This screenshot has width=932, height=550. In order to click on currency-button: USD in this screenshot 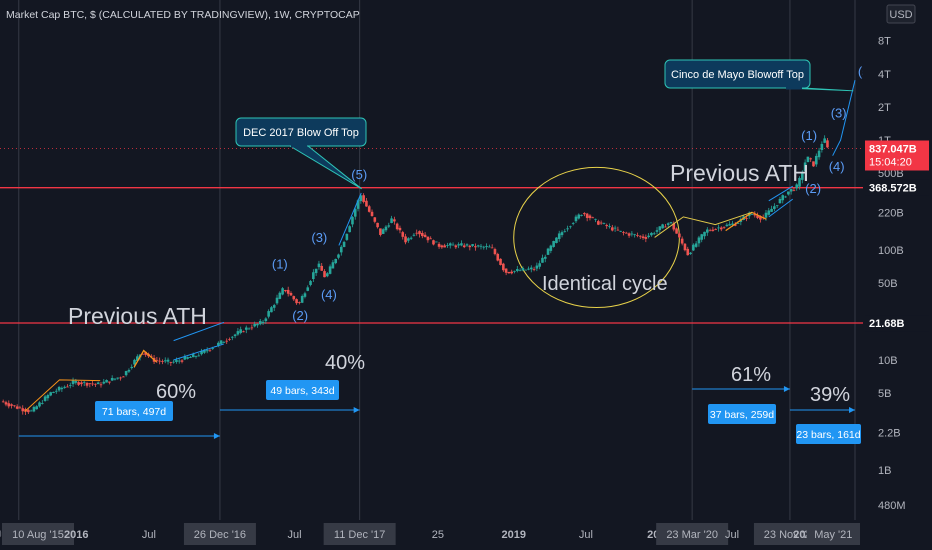, I will do `click(901, 14)`.